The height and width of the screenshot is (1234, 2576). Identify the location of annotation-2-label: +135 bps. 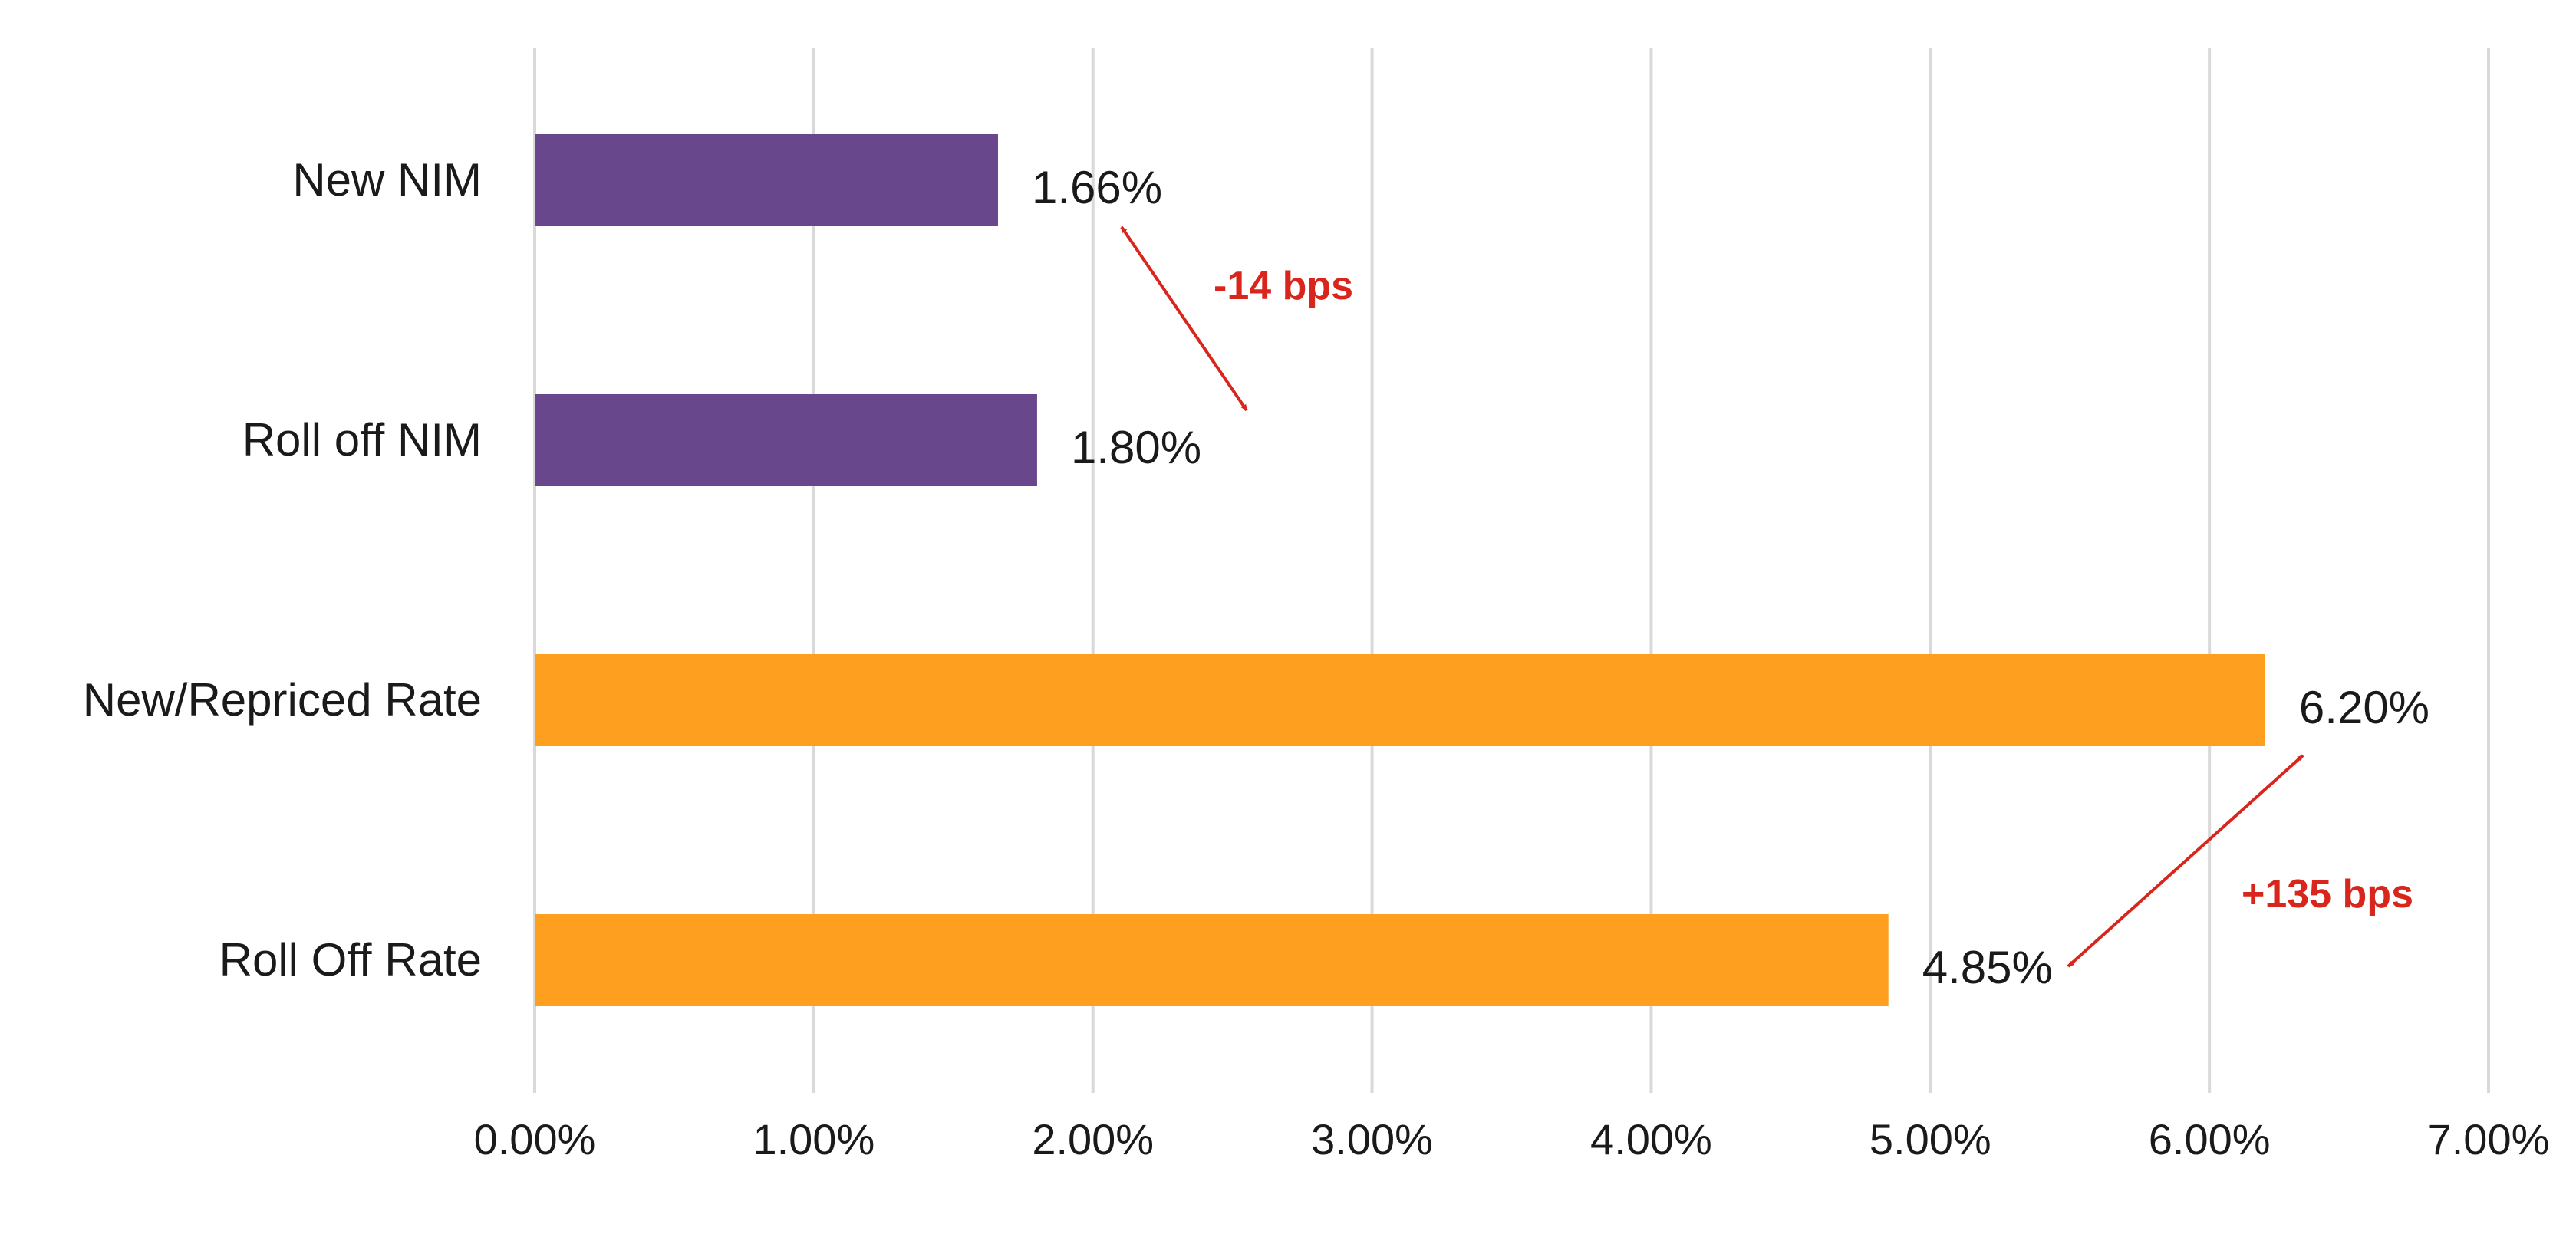
(2327, 894).